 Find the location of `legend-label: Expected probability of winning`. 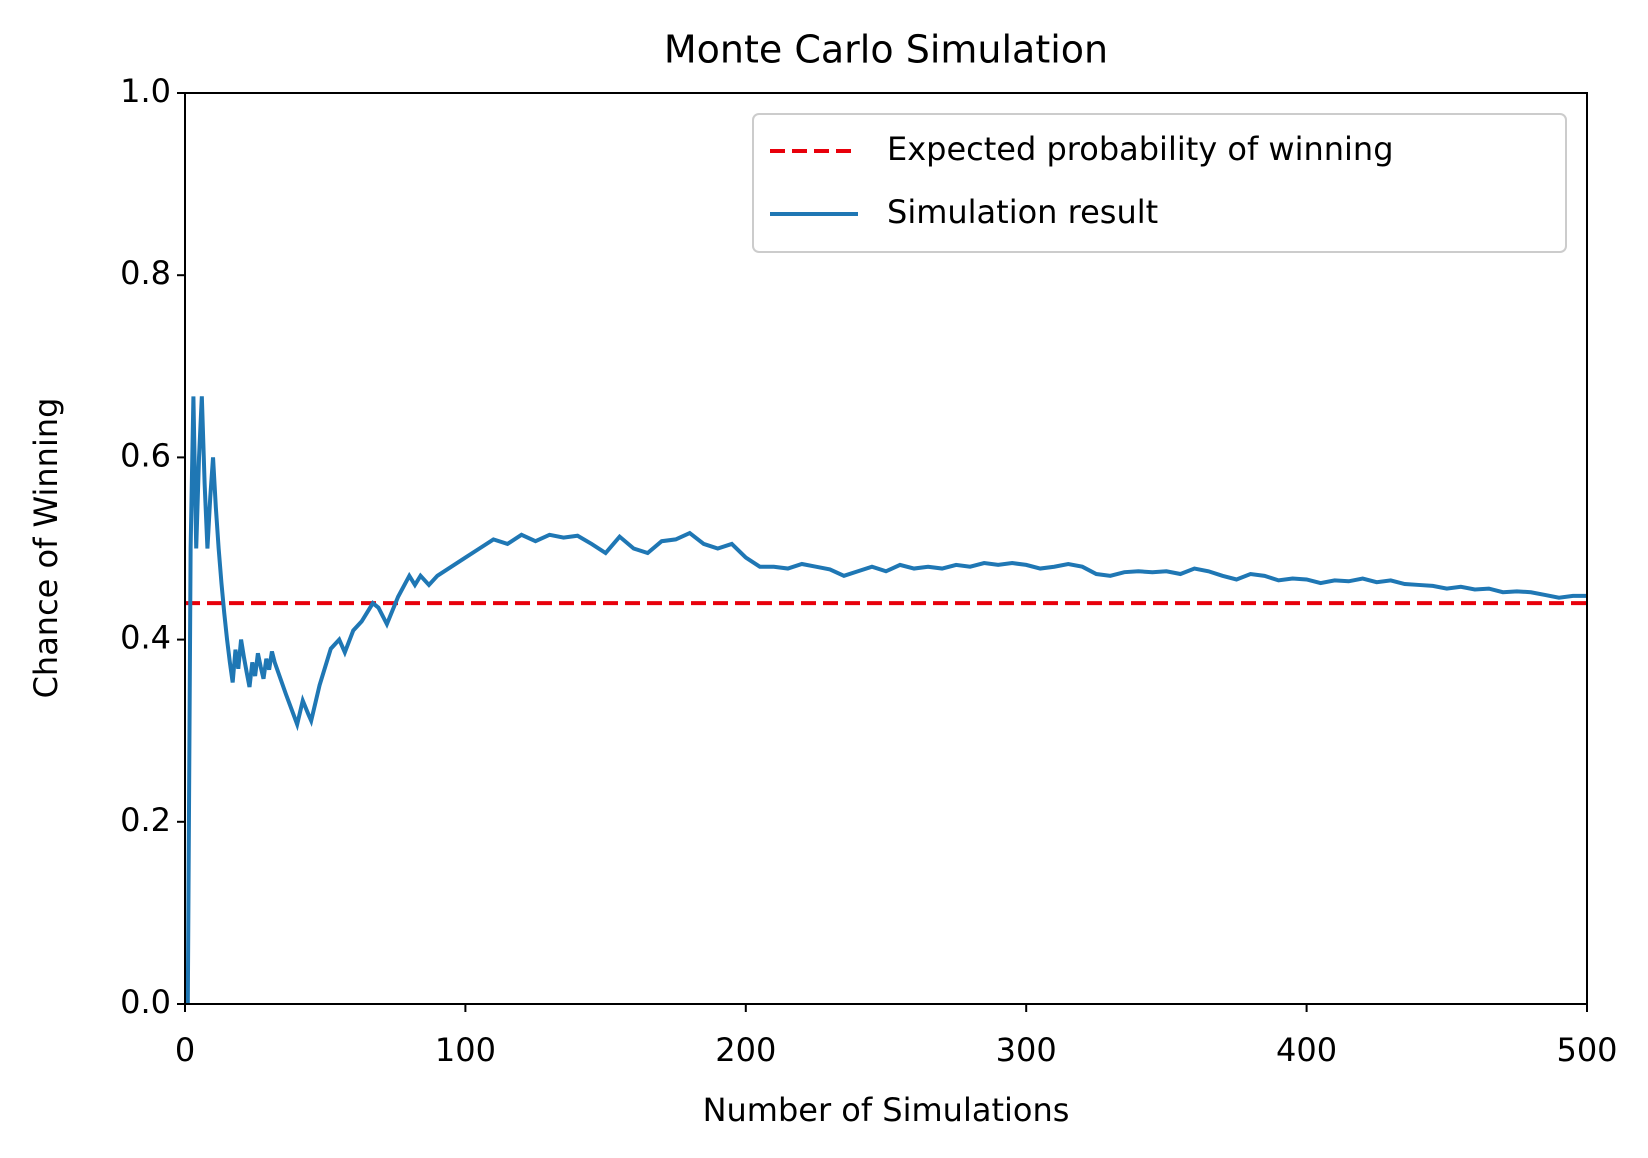

legend-label: Expected probability of winning is located at coordinates (1140, 149).